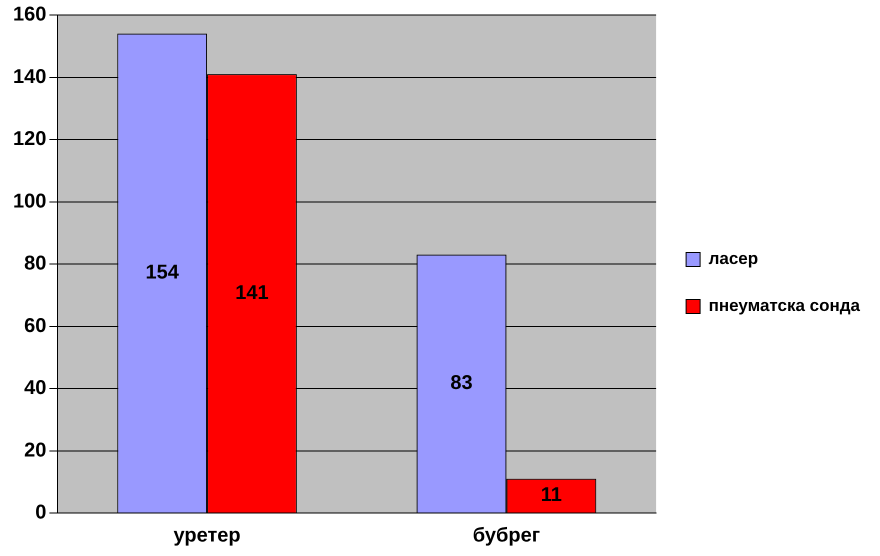  Describe the element at coordinates (551, 495) in the screenshot. I see `data-label: 11` at that location.